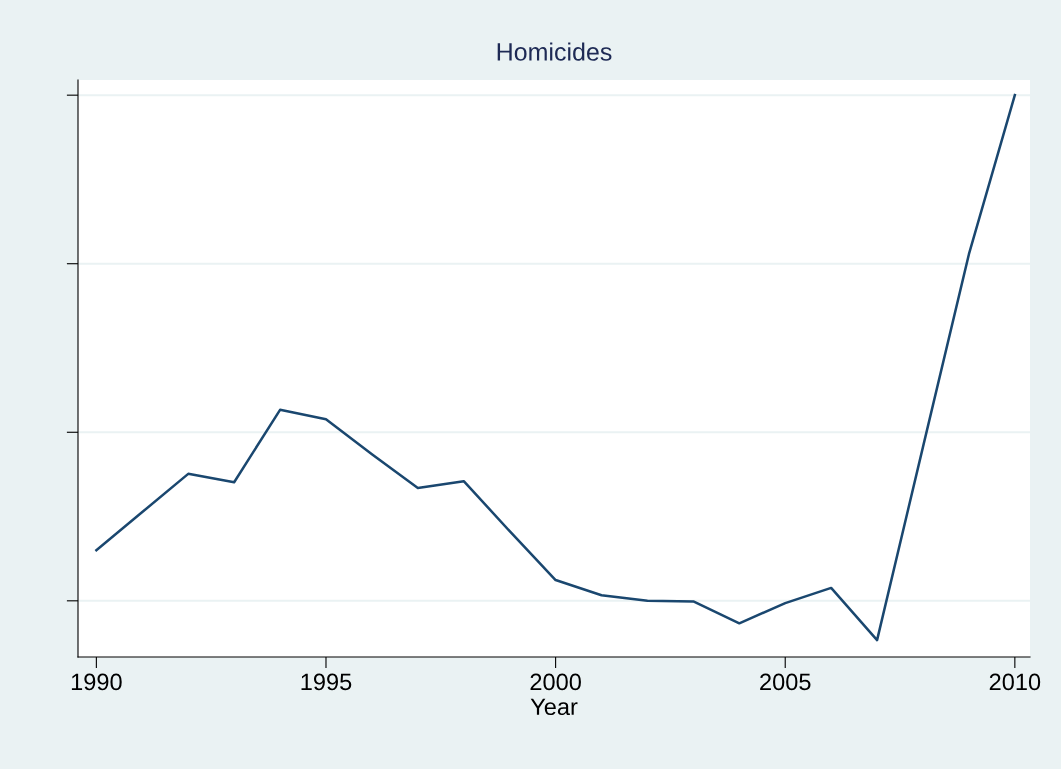 Image resolution: width=1061 pixels, height=769 pixels. I want to click on x-tick-label: 2005, so click(785, 682).